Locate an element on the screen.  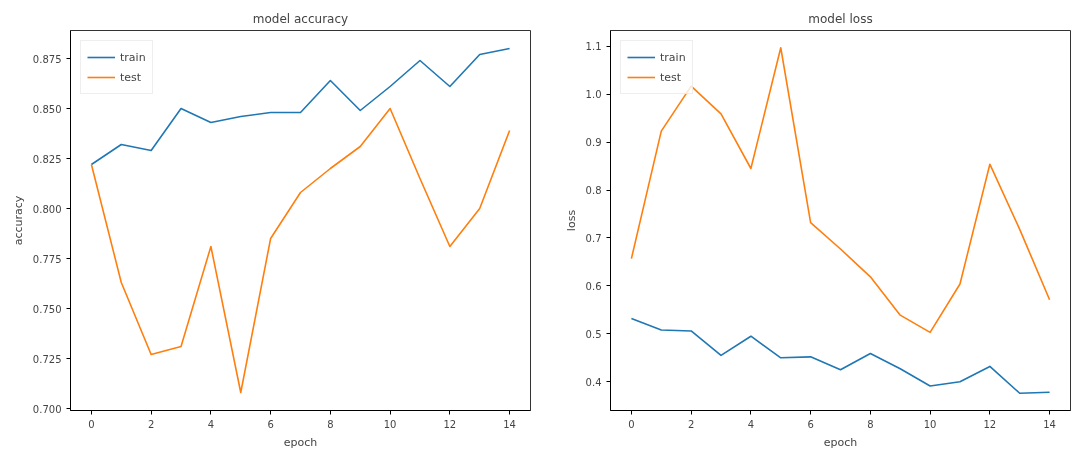
y-tick-label: 0.850 is located at coordinates (47, 109).